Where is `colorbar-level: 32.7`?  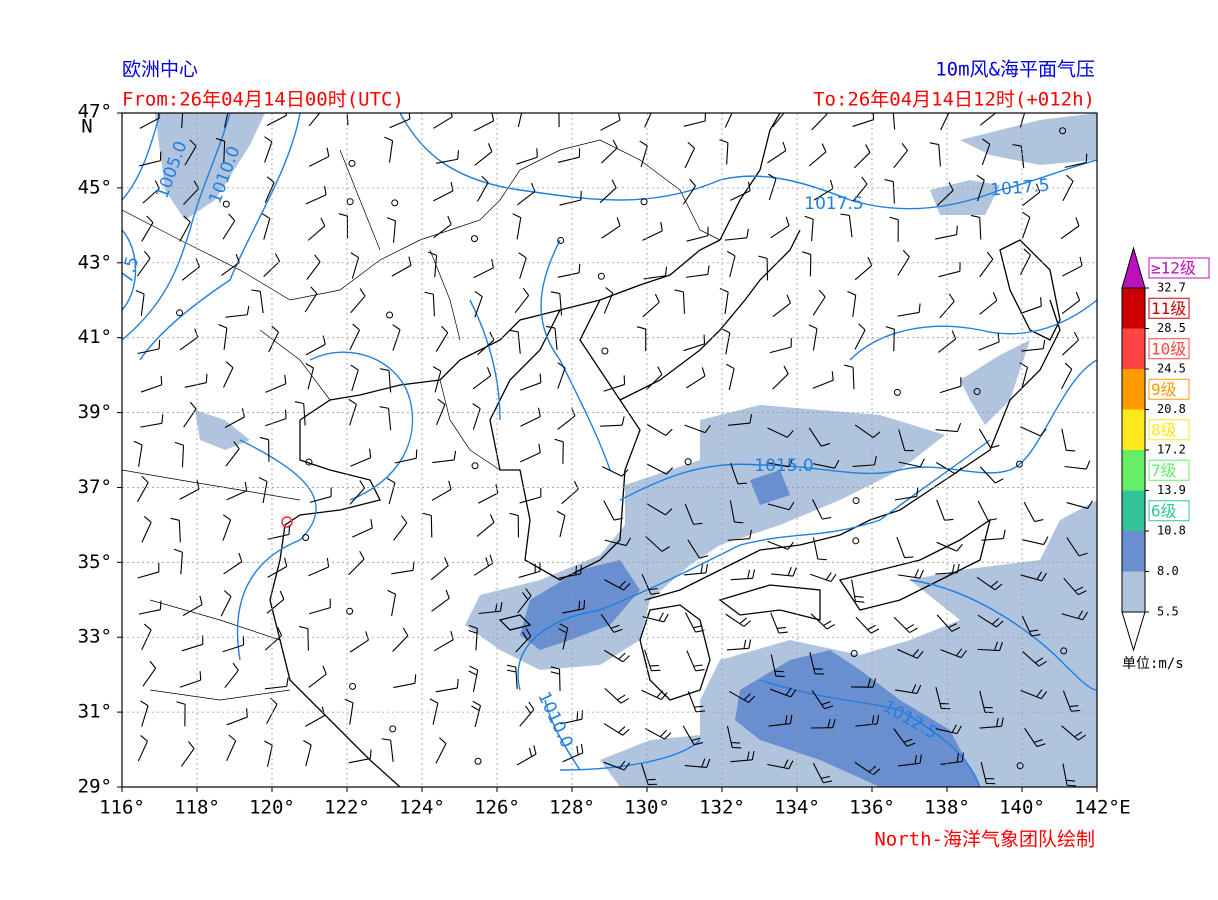 colorbar-level: 32.7 is located at coordinates (1171, 288).